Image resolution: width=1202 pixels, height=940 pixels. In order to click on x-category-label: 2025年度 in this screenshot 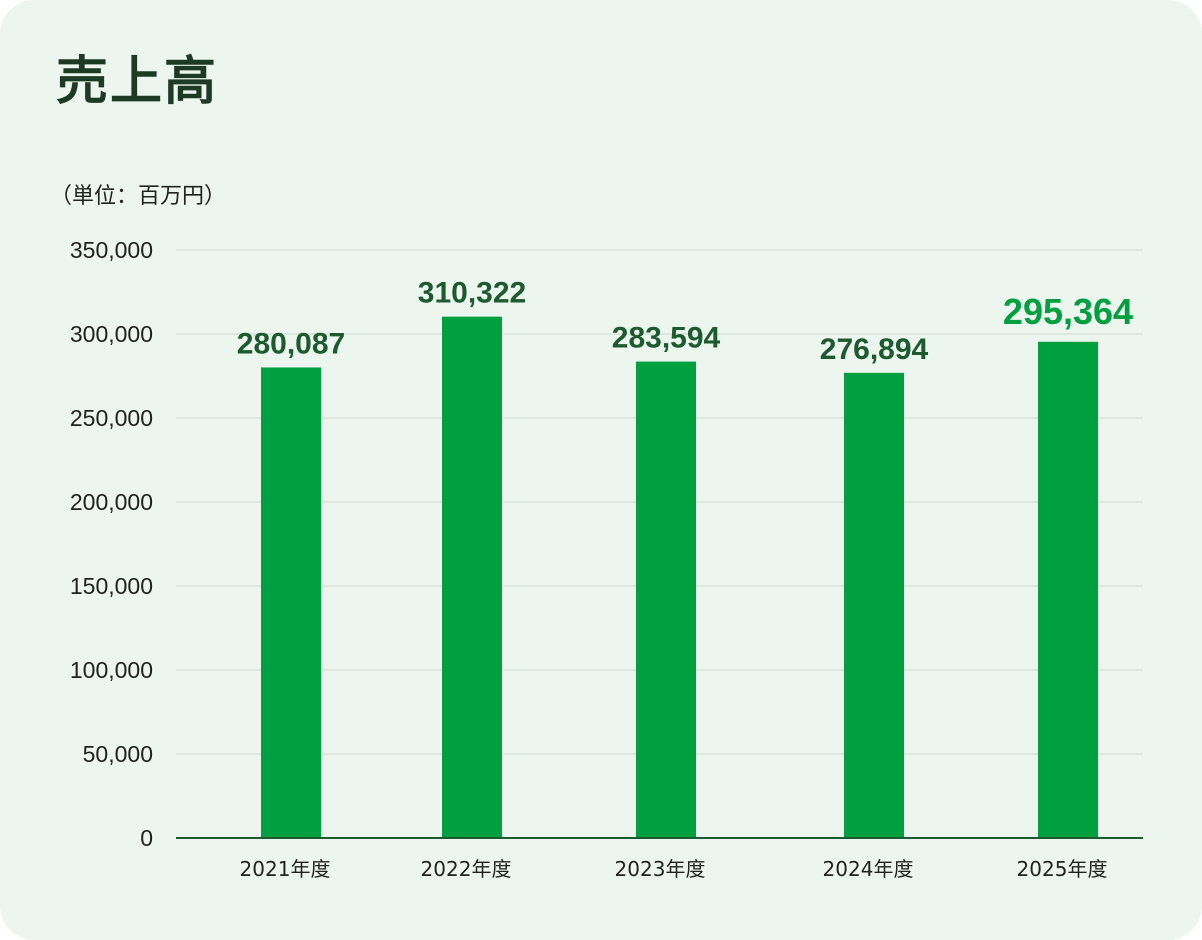, I will do `click(1062, 869)`.